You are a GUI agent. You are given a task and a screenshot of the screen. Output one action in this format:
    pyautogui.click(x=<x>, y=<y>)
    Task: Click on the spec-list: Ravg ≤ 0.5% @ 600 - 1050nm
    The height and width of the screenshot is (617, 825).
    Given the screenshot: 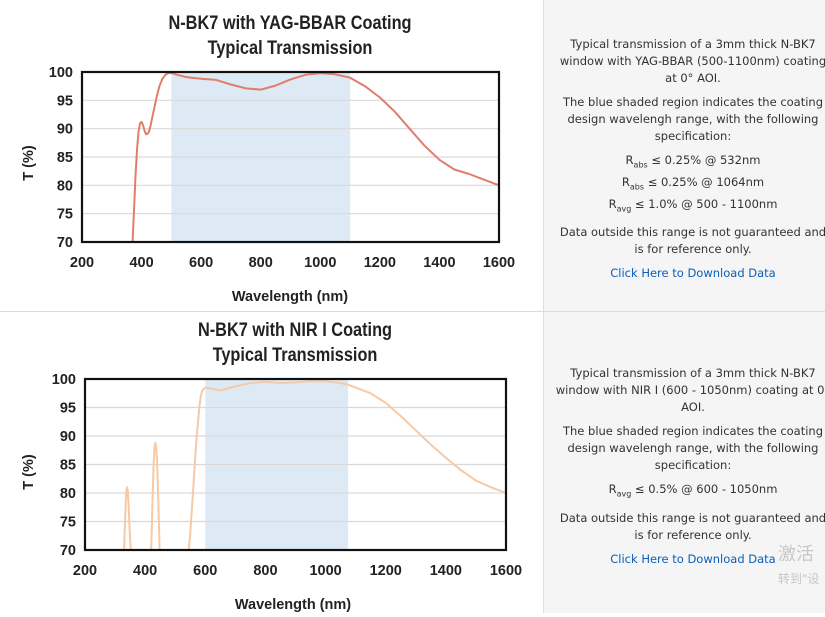 What is the action you would take?
    pyautogui.click(x=689, y=492)
    